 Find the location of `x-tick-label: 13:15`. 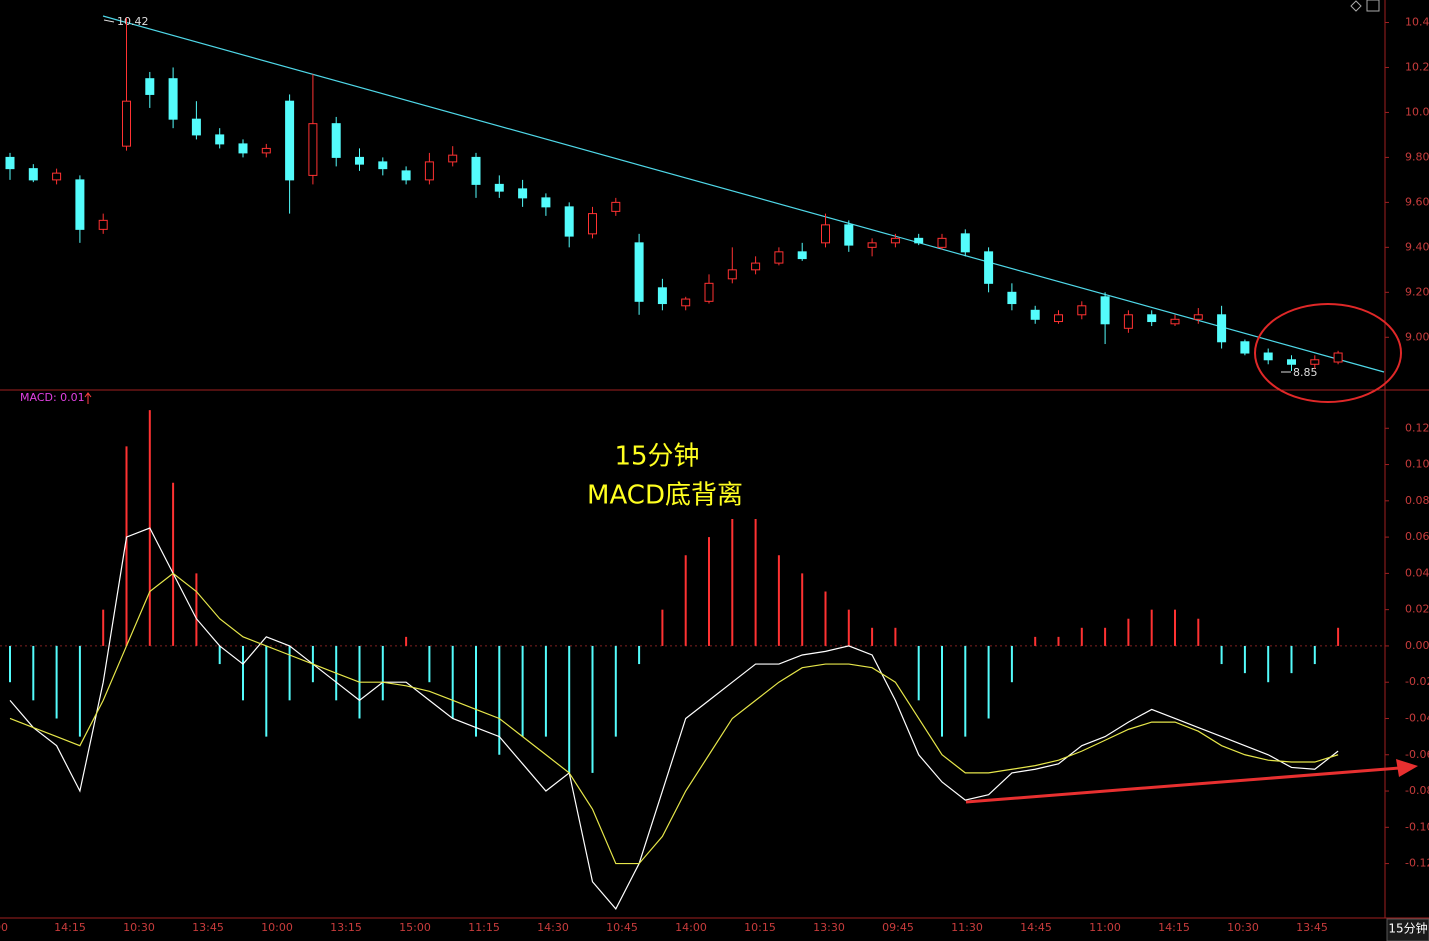

x-tick-label: 13:15 is located at coordinates (346, 927).